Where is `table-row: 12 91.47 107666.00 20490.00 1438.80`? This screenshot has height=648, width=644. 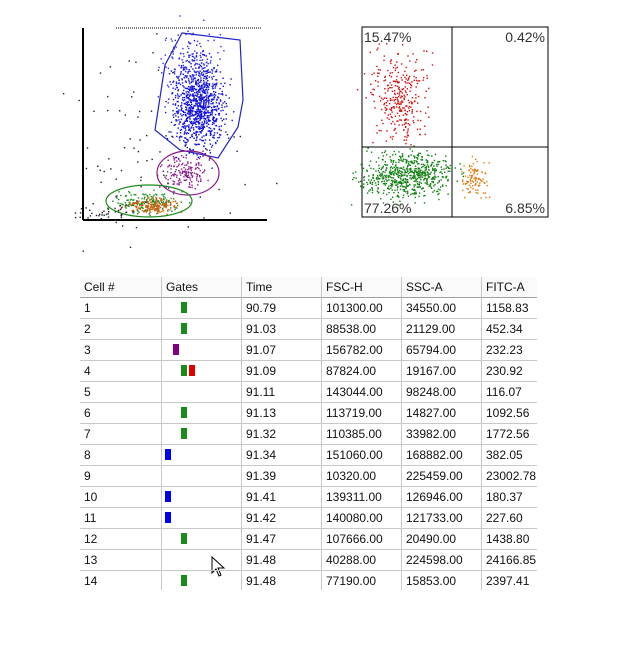
table-row: 12 91.47 107666.00 20490.00 1438.80 is located at coordinates (308, 539).